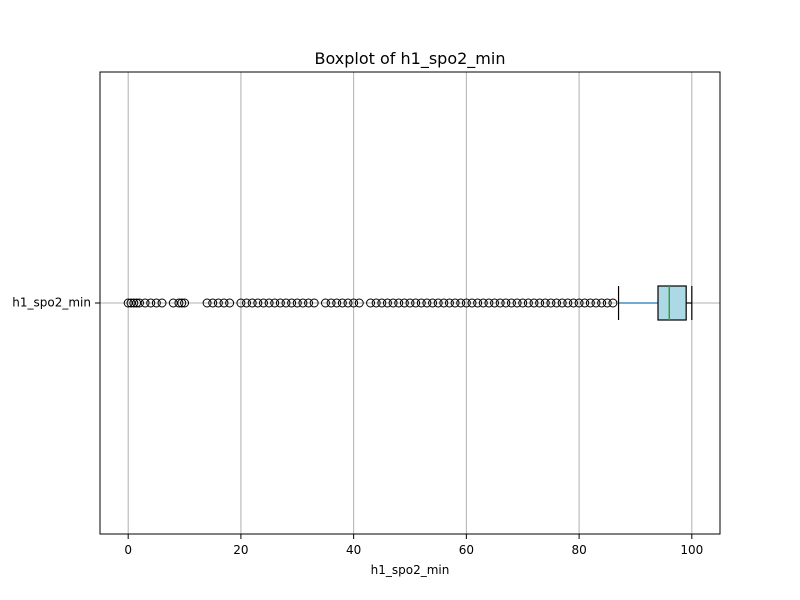 Image resolution: width=800 pixels, height=600 pixels. Describe the element at coordinates (413, 545) in the screenshot. I see `x-axis-ticks: 0 20 40 60 80 100` at that location.